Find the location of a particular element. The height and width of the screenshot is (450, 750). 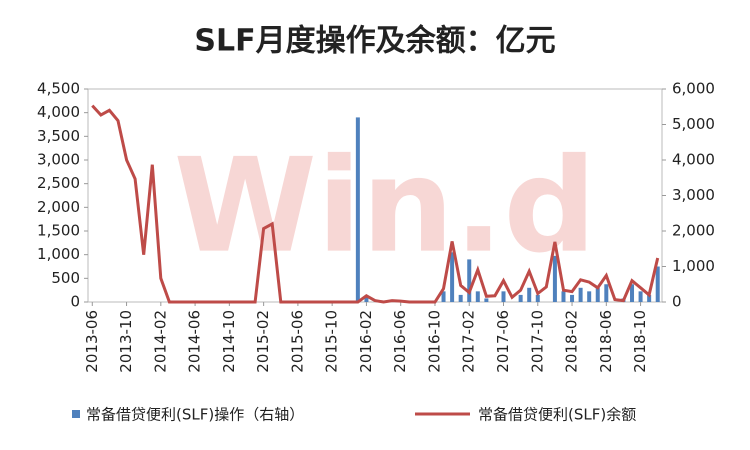

x-tick-label: 2017-02 is located at coordinates (469, 341).